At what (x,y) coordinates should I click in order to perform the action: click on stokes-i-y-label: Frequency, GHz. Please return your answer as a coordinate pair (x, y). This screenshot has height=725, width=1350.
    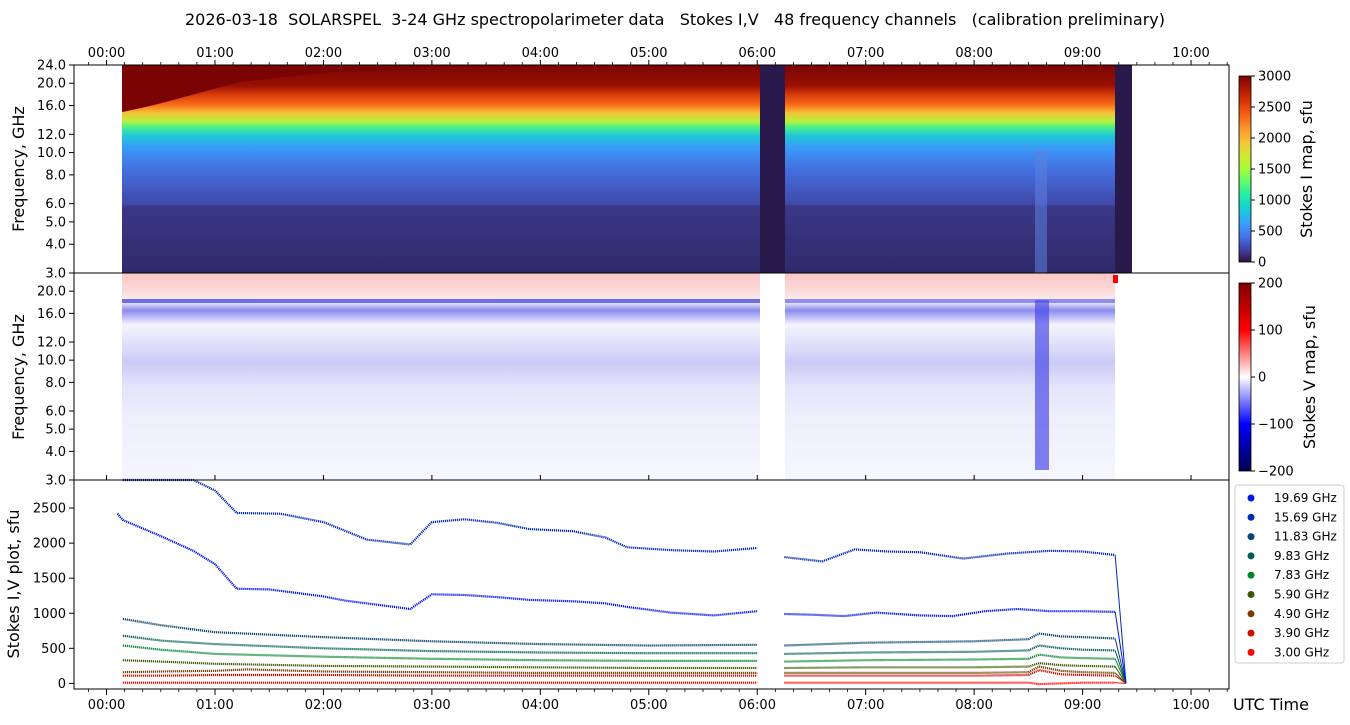
    Looking at the image, I should click on (18, 169).